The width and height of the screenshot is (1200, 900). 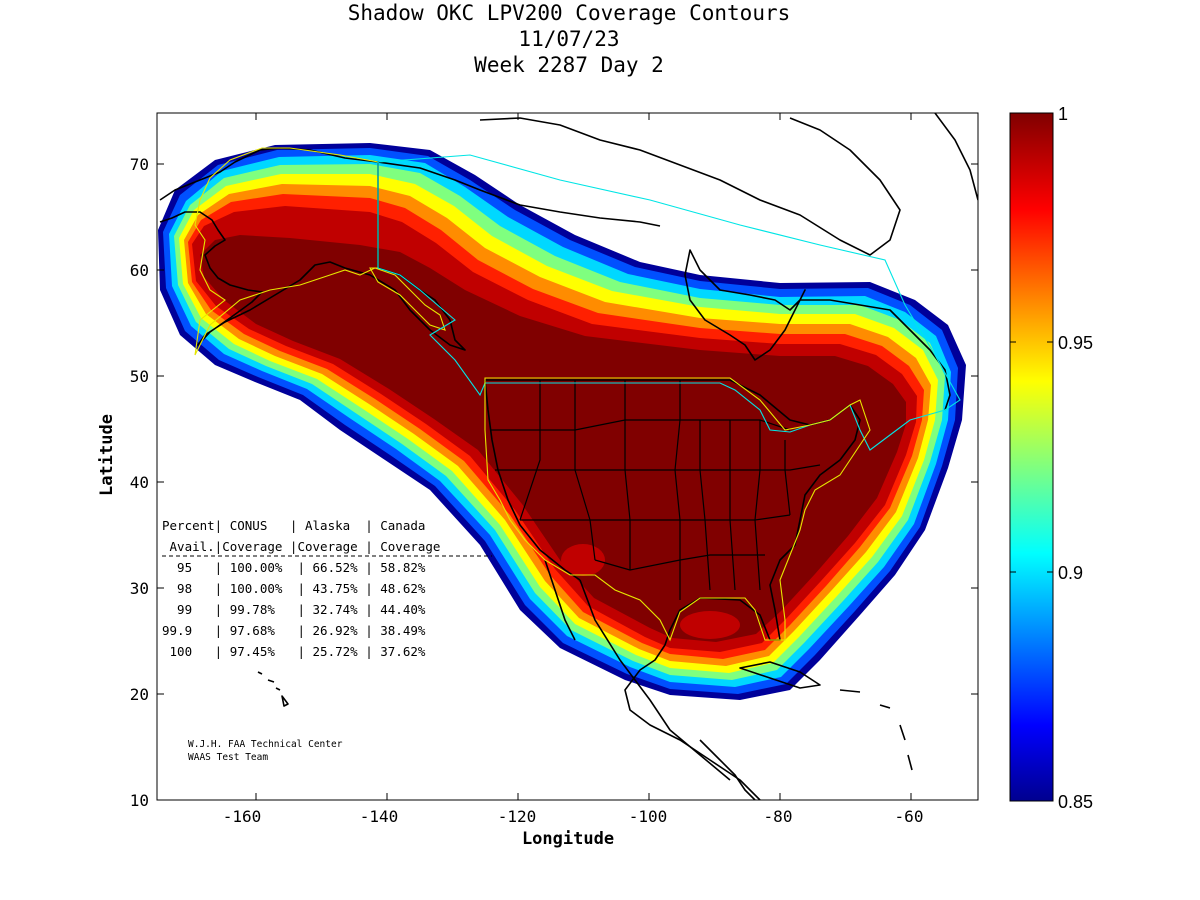 What do you see at coordinates (573, 816) in the screenshot?
I see `x-tick-labels: -160 -140 -120 -100 -80 -60` at bounding box center [573, 816].